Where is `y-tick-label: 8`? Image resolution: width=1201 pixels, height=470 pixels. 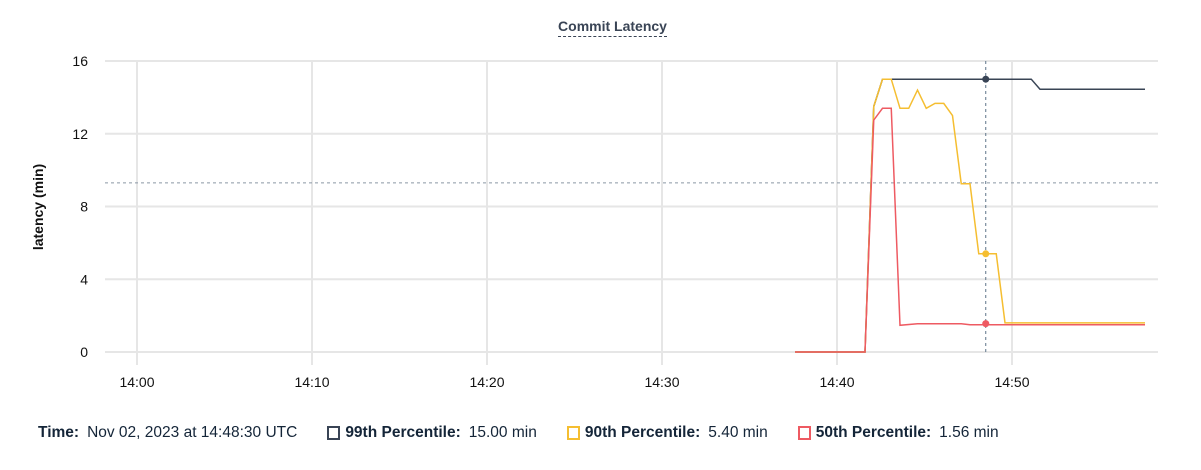
y-tick-label: 8 is located at coordinates (84, 207).